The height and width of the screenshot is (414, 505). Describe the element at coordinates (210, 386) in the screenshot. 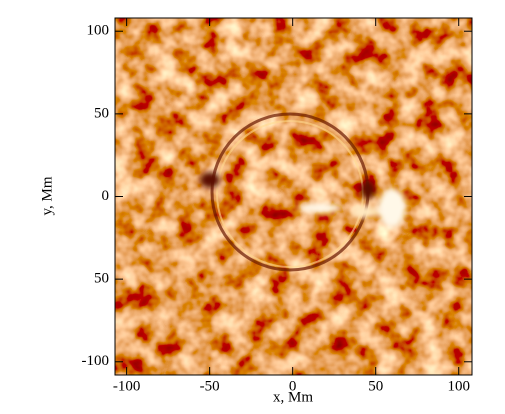

I see `x-tick-label: -50` at that location.